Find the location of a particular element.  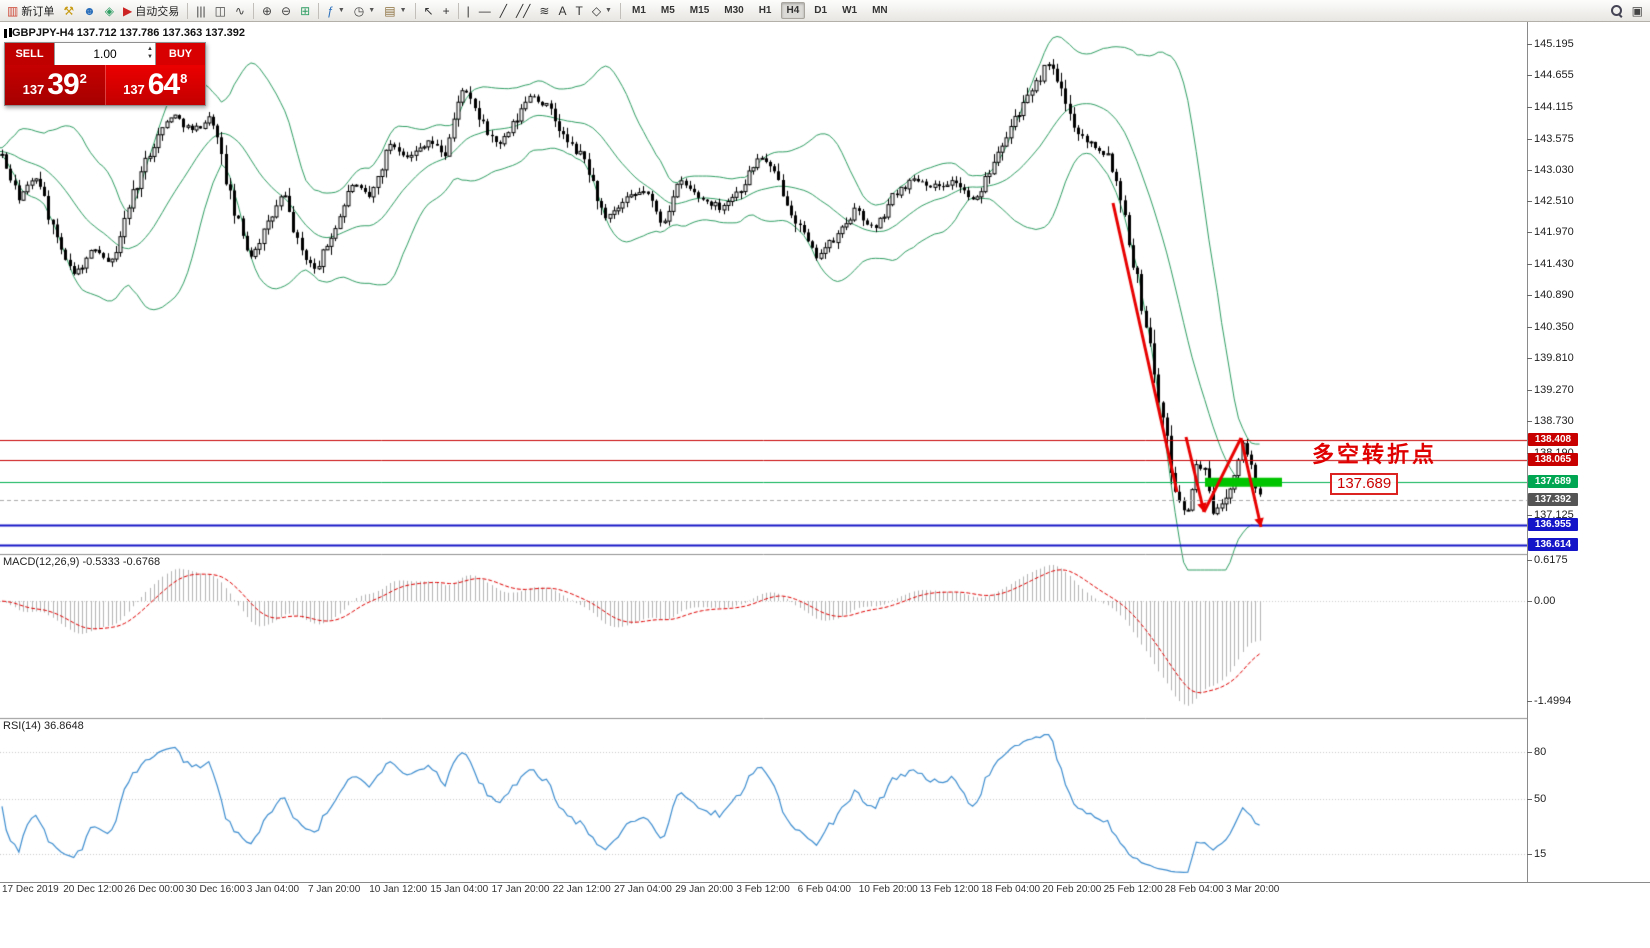

candlestick-chart-button: ◫ is located at coordinates (220, 10).